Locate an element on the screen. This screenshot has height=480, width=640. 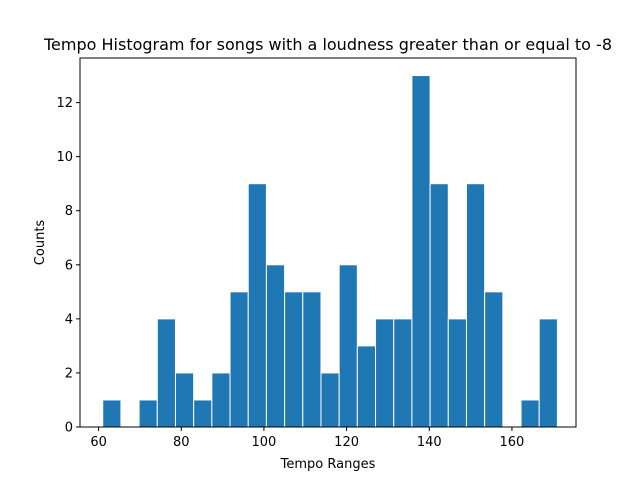
y-tick-label: 6 is located at coordinates (69, 265).